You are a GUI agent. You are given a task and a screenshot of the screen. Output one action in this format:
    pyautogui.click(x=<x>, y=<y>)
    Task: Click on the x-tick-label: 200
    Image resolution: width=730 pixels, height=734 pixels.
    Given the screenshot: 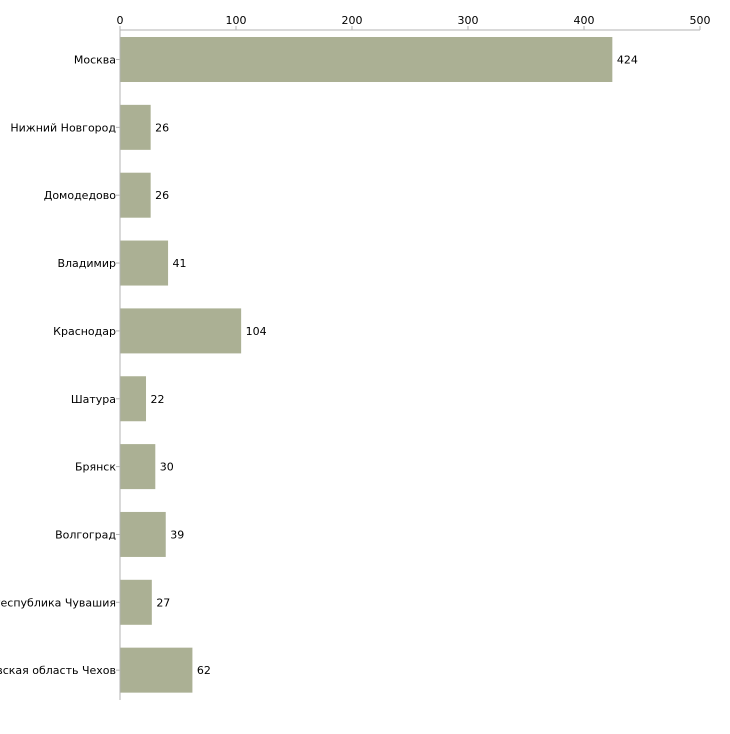 What is the action you would take?
    pyautogui.click(x=352, y=20)
    